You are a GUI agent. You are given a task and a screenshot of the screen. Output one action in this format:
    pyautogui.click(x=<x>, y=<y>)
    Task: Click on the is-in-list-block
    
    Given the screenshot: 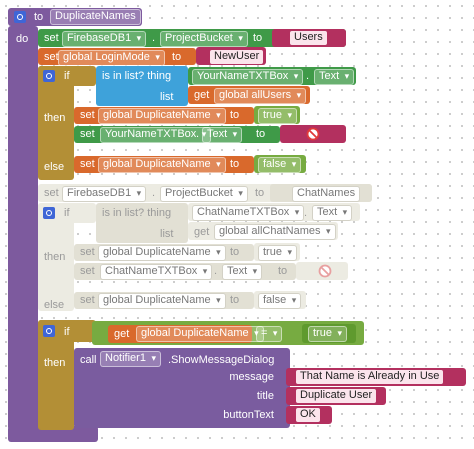 What is the action you would take?
    pyautogui.click(x=142, y=86)
    